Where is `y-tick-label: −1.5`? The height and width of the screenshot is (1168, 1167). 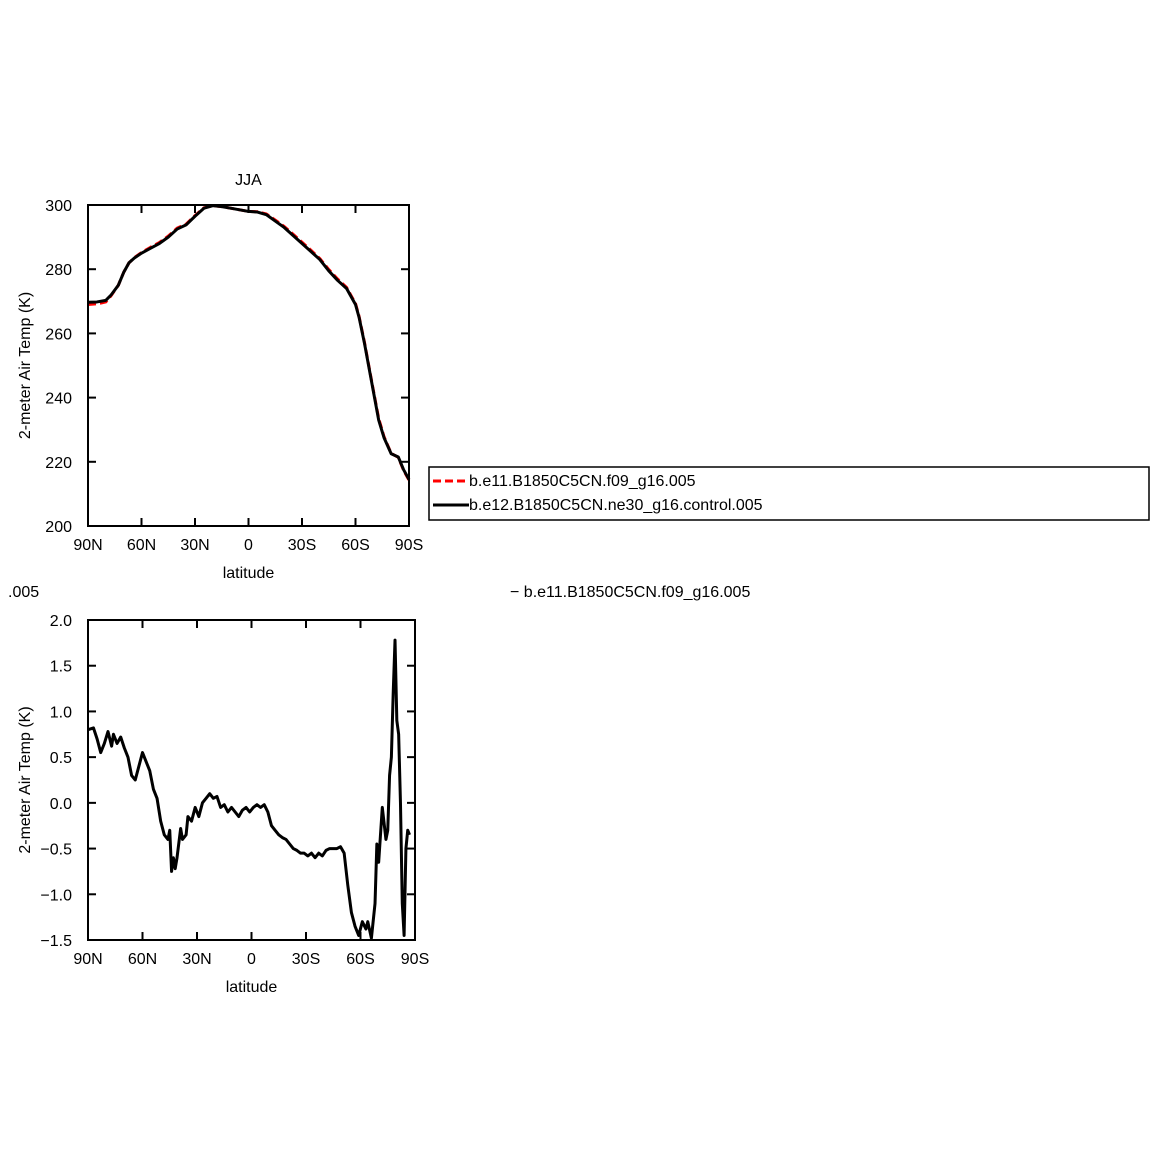
y-tick-label: −1.5 is located at coordinates (56, 941).